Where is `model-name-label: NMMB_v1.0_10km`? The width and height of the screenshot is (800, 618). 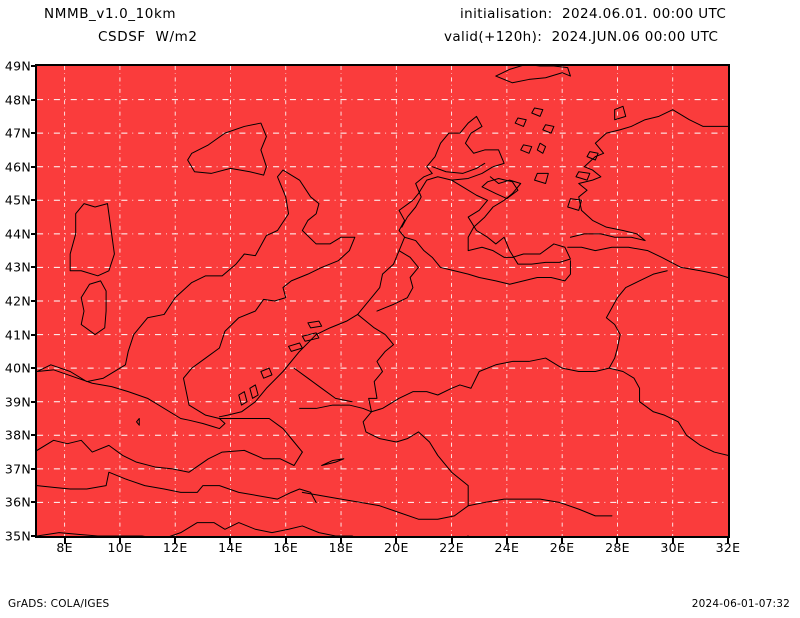 model-name-label: NMMB_v1.0_10km is located at coordinates (110, 14).